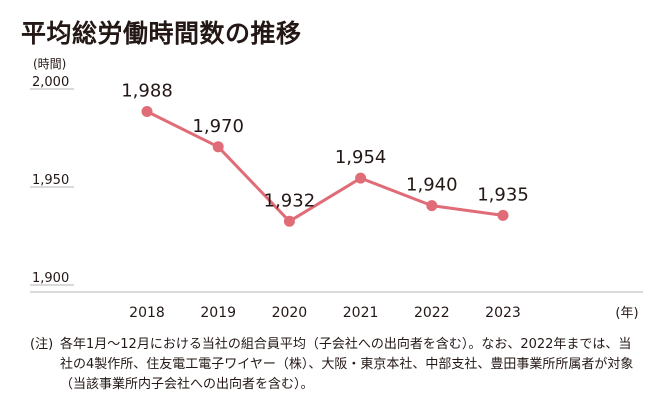 The width and height of the screenshot is (656, 404). What do you see at coordinates (626, 313) in the screenshot?
I see `x-axis-title: (年)` at bounding box center [626, 313].